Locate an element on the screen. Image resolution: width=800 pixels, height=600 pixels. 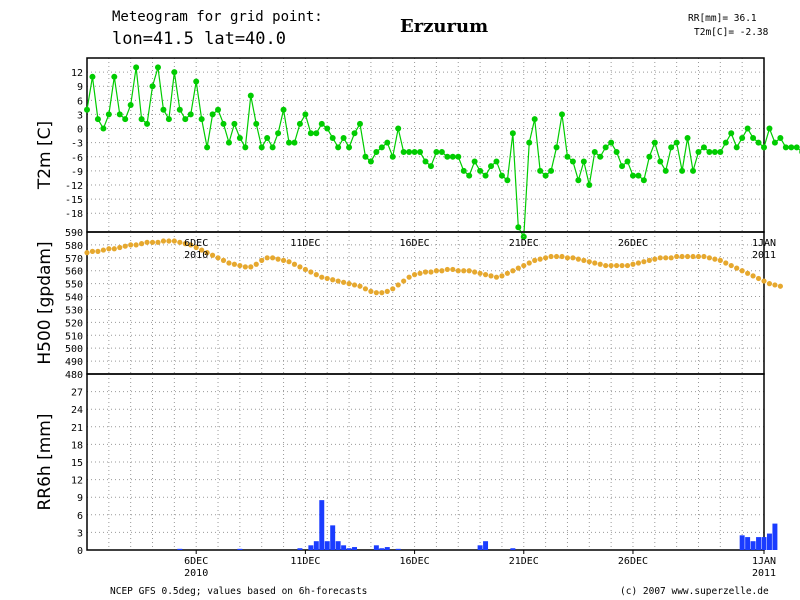
y-tick-label: -9 is located at coordinates (77, 172).